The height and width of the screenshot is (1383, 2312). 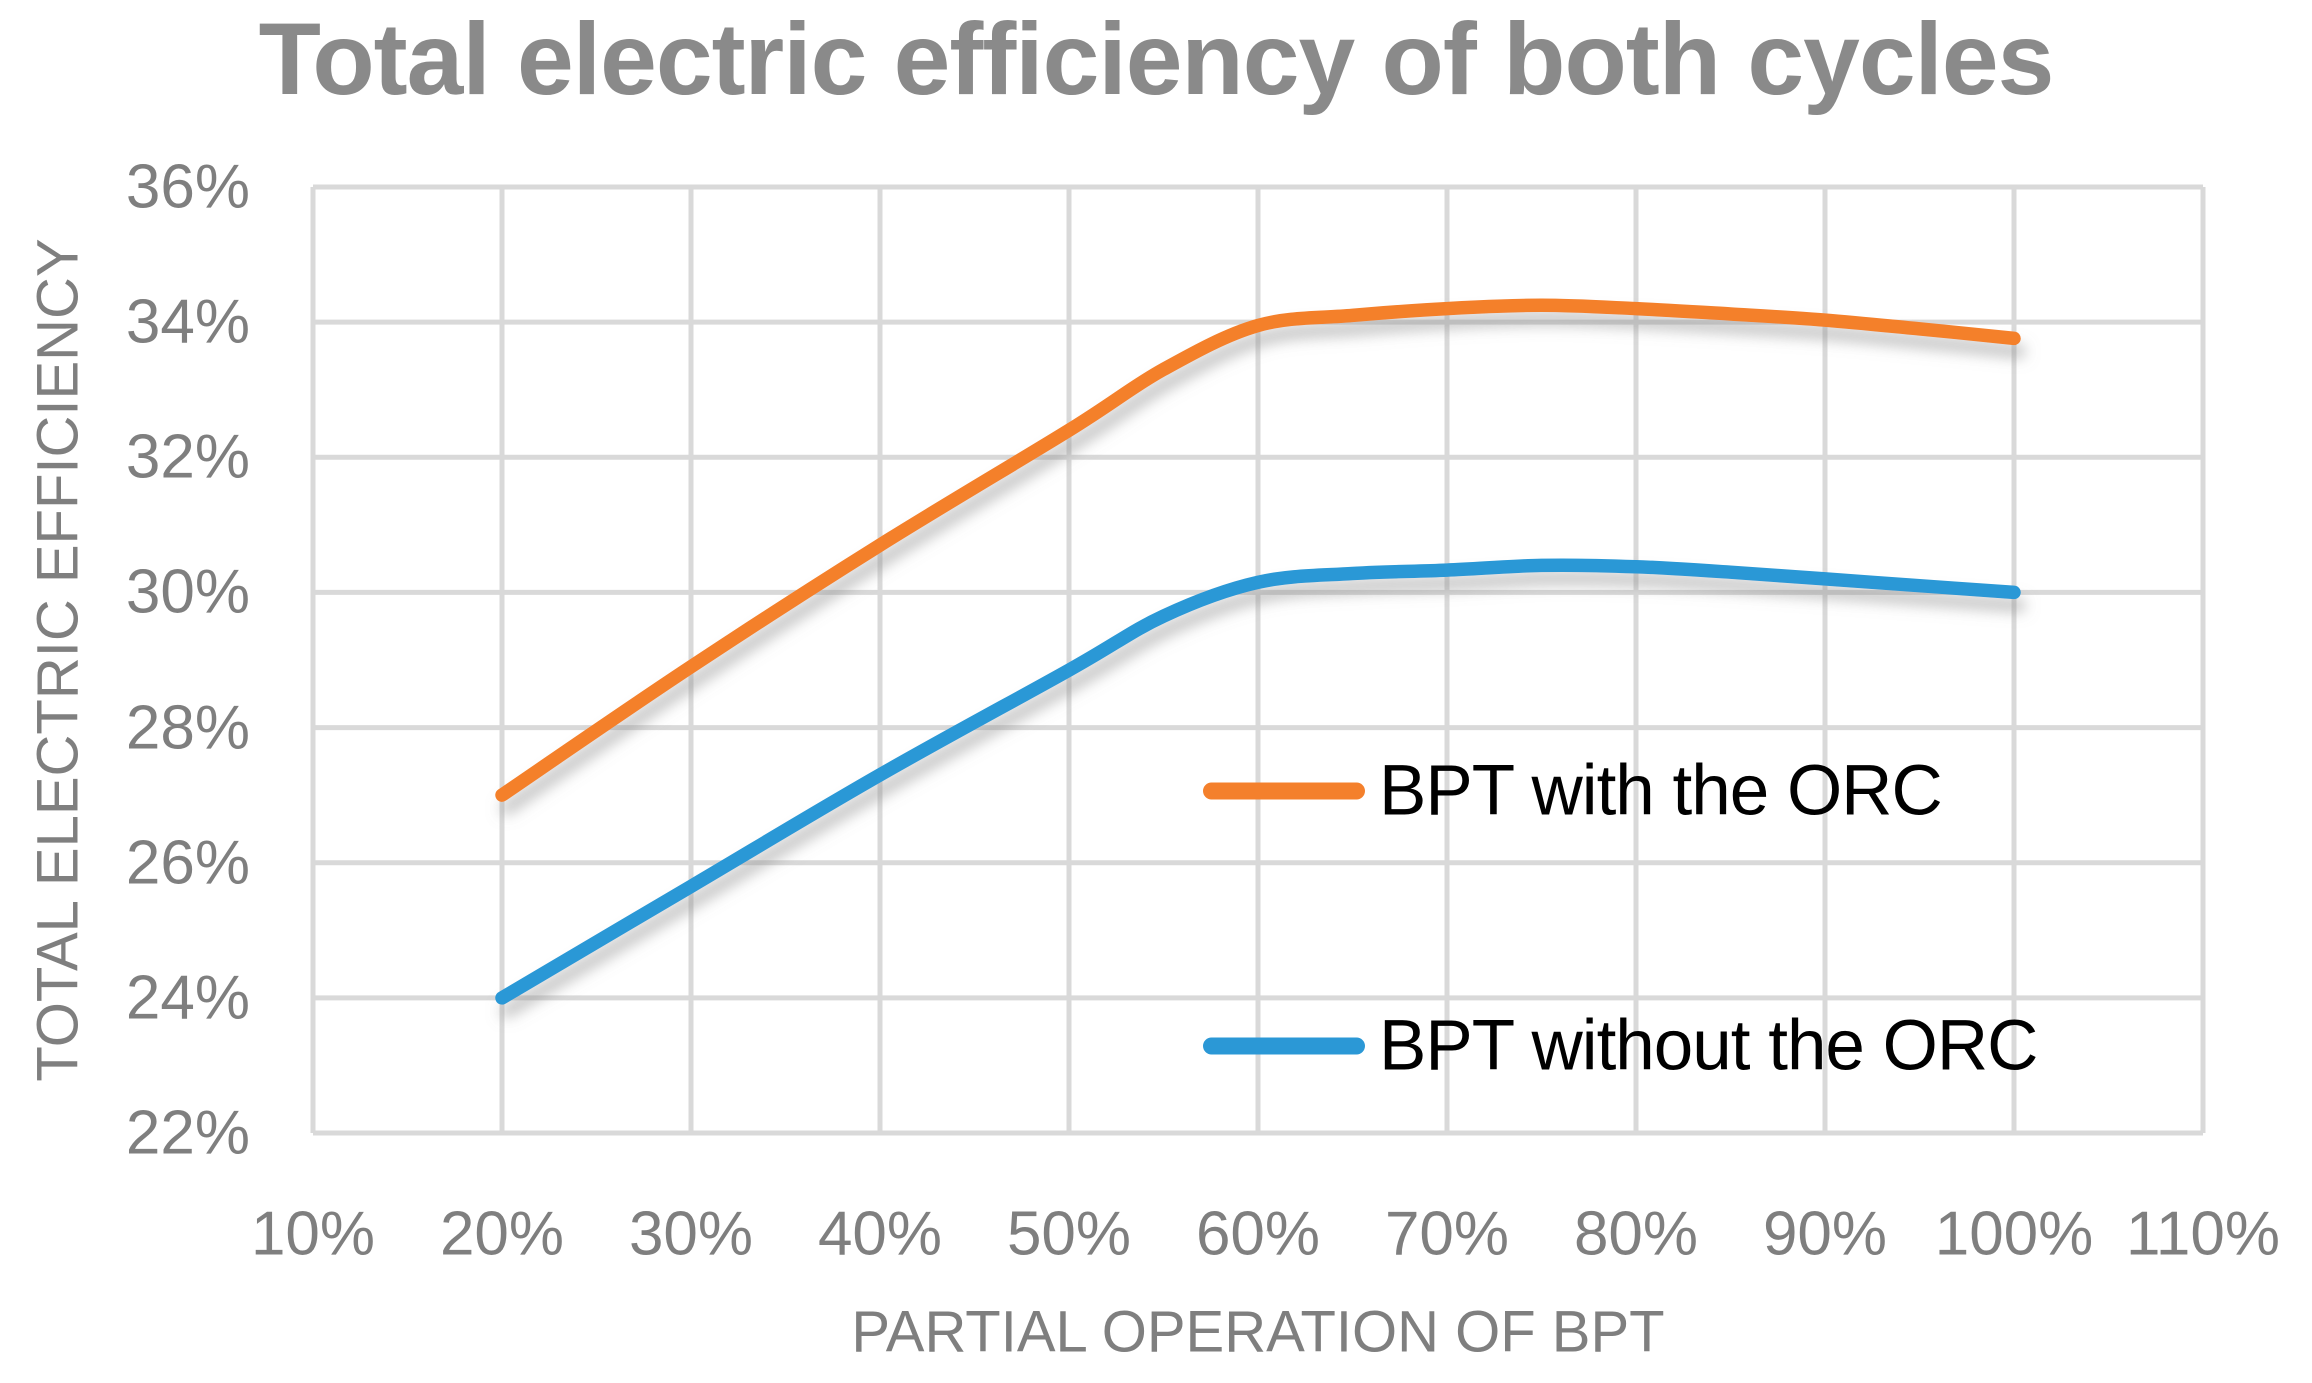 I want to click on x-tick-label: 40%, so click(x=880, y=1234).